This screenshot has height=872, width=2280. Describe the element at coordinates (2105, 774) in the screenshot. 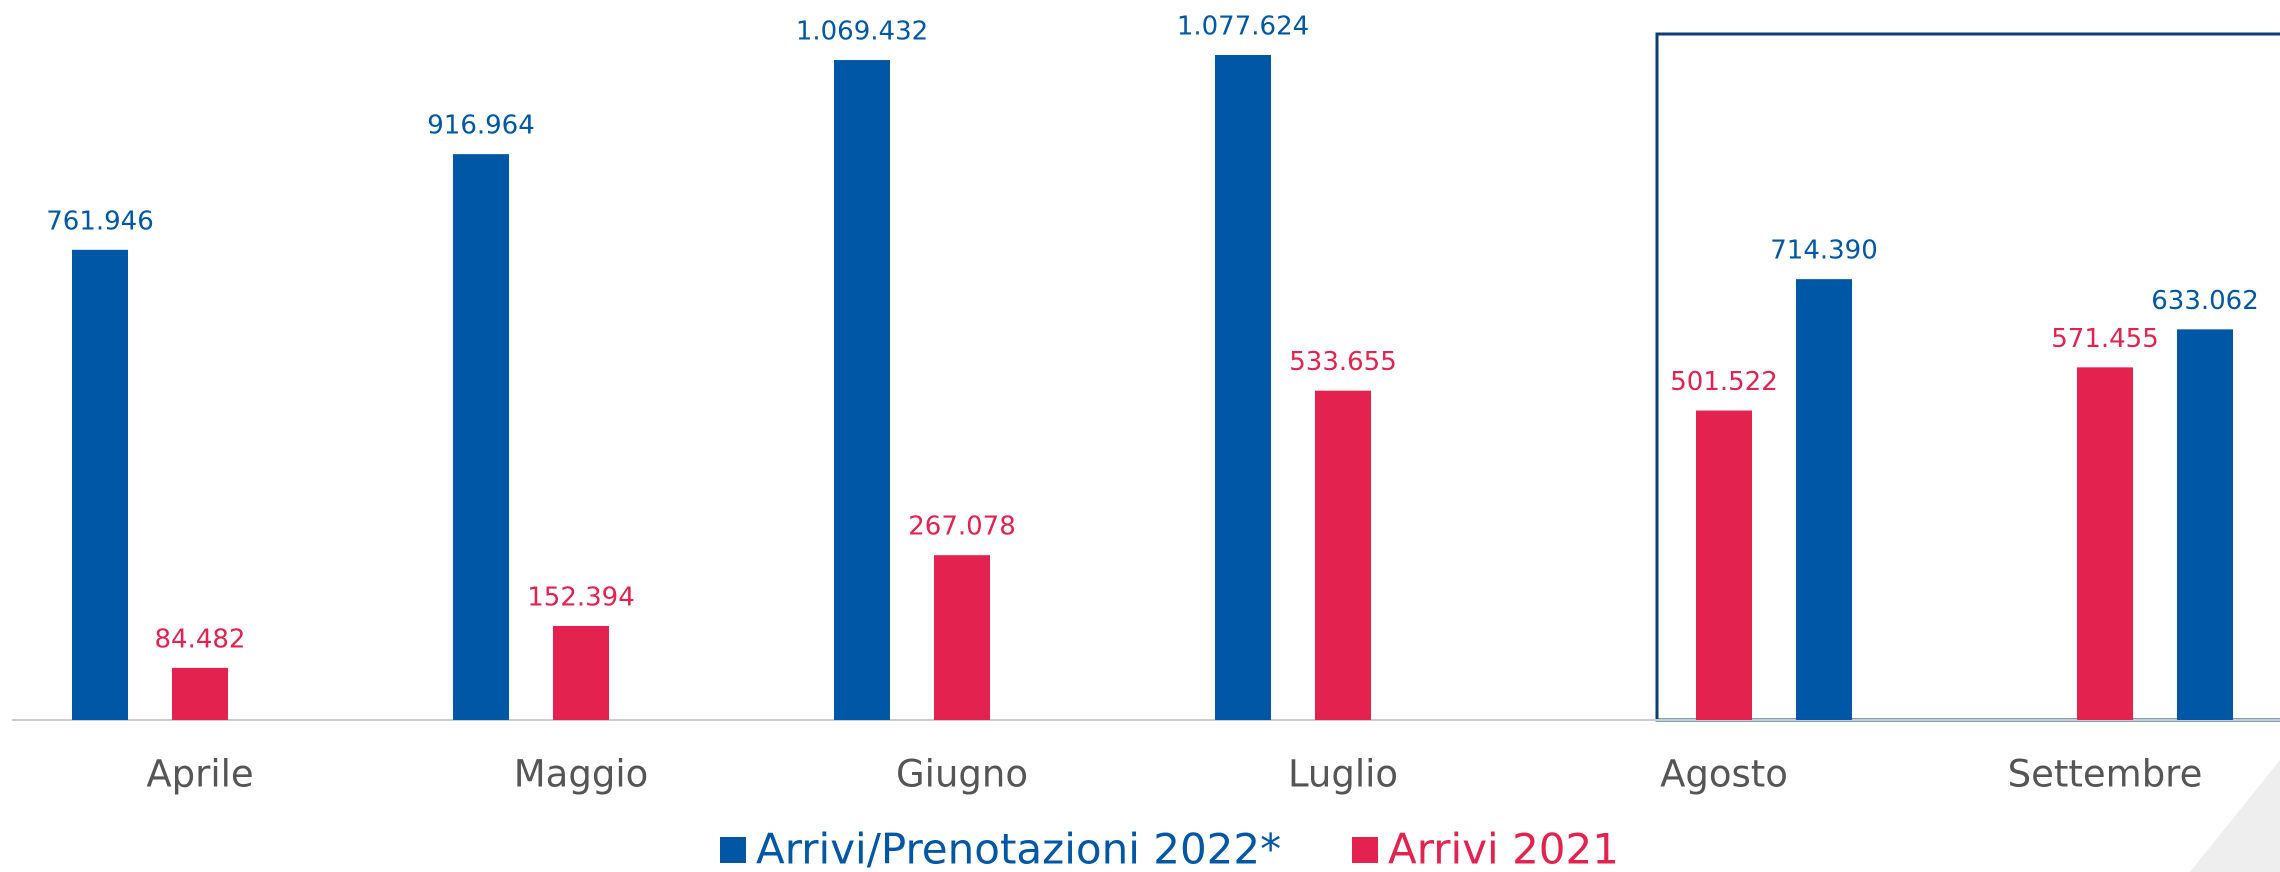

I see `x-tick-label: Settembre` at that location.